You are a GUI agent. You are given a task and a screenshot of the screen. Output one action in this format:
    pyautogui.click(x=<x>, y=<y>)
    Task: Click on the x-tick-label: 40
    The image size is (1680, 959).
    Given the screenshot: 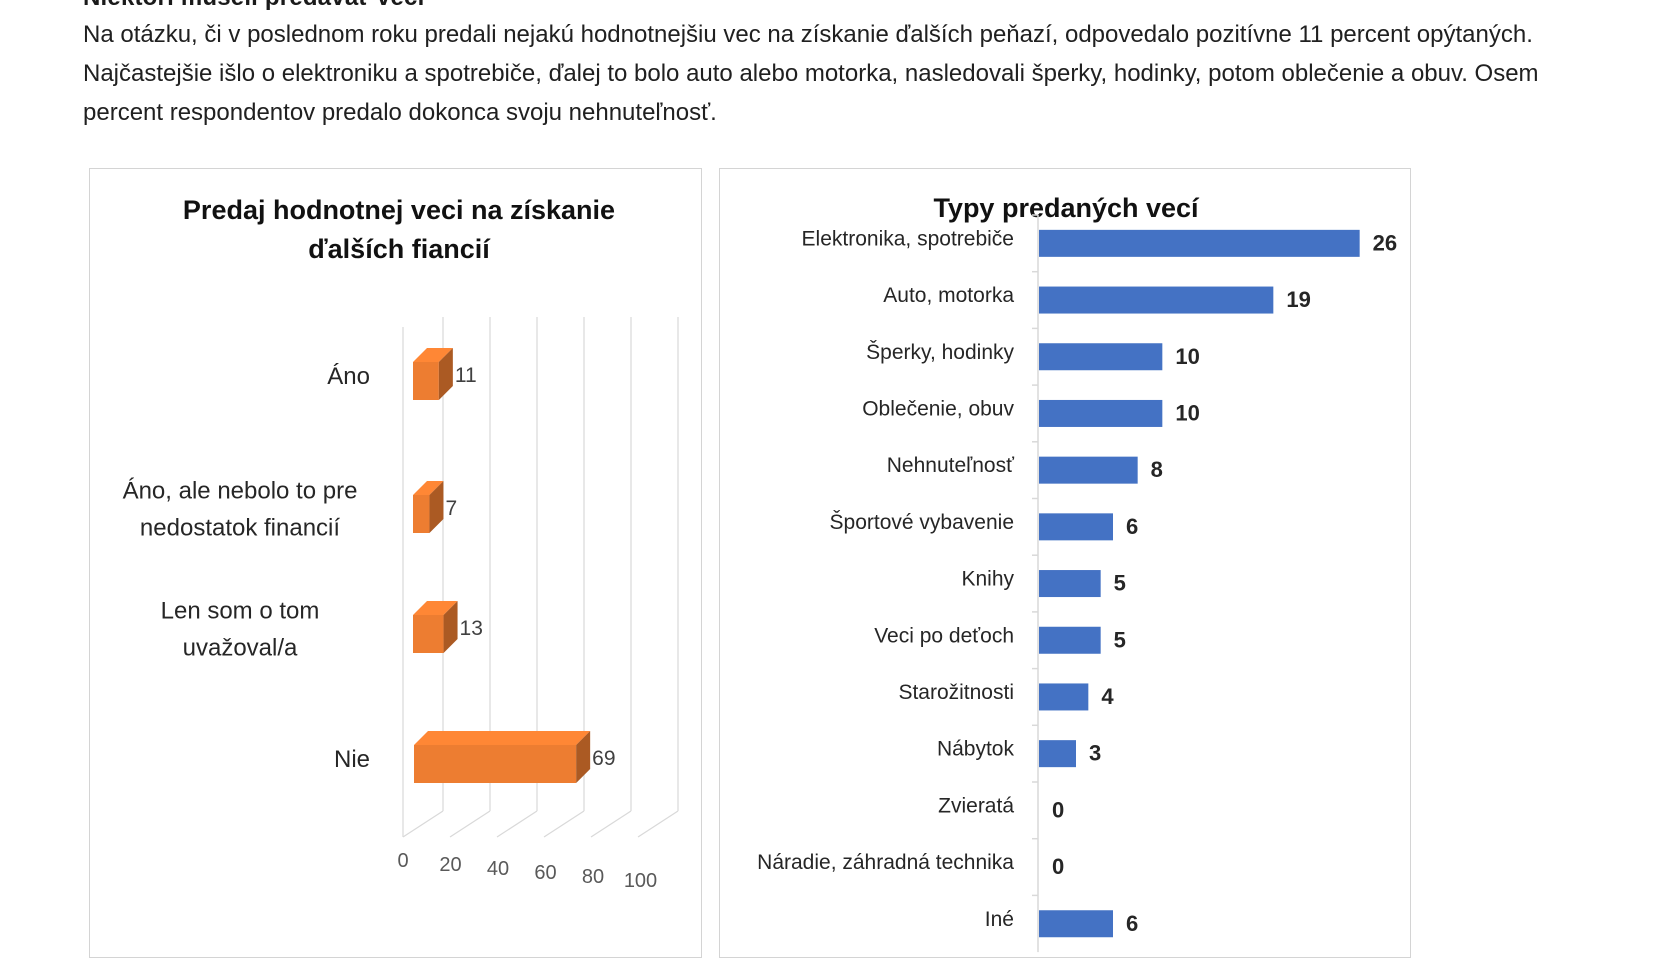 What is the action you would take?
    pyautogui.click(x=498, y=869)
    